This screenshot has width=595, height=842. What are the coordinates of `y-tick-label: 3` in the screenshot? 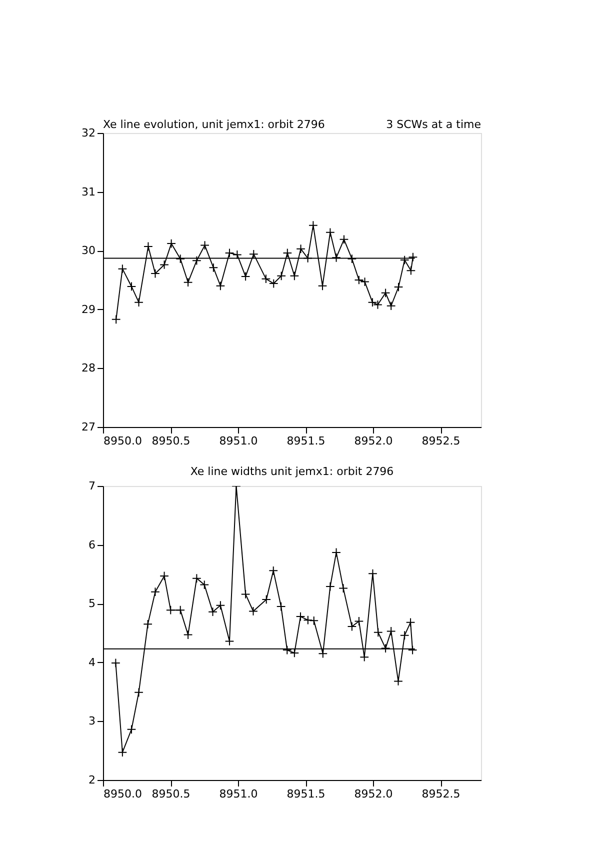 It's located at (92, 721).